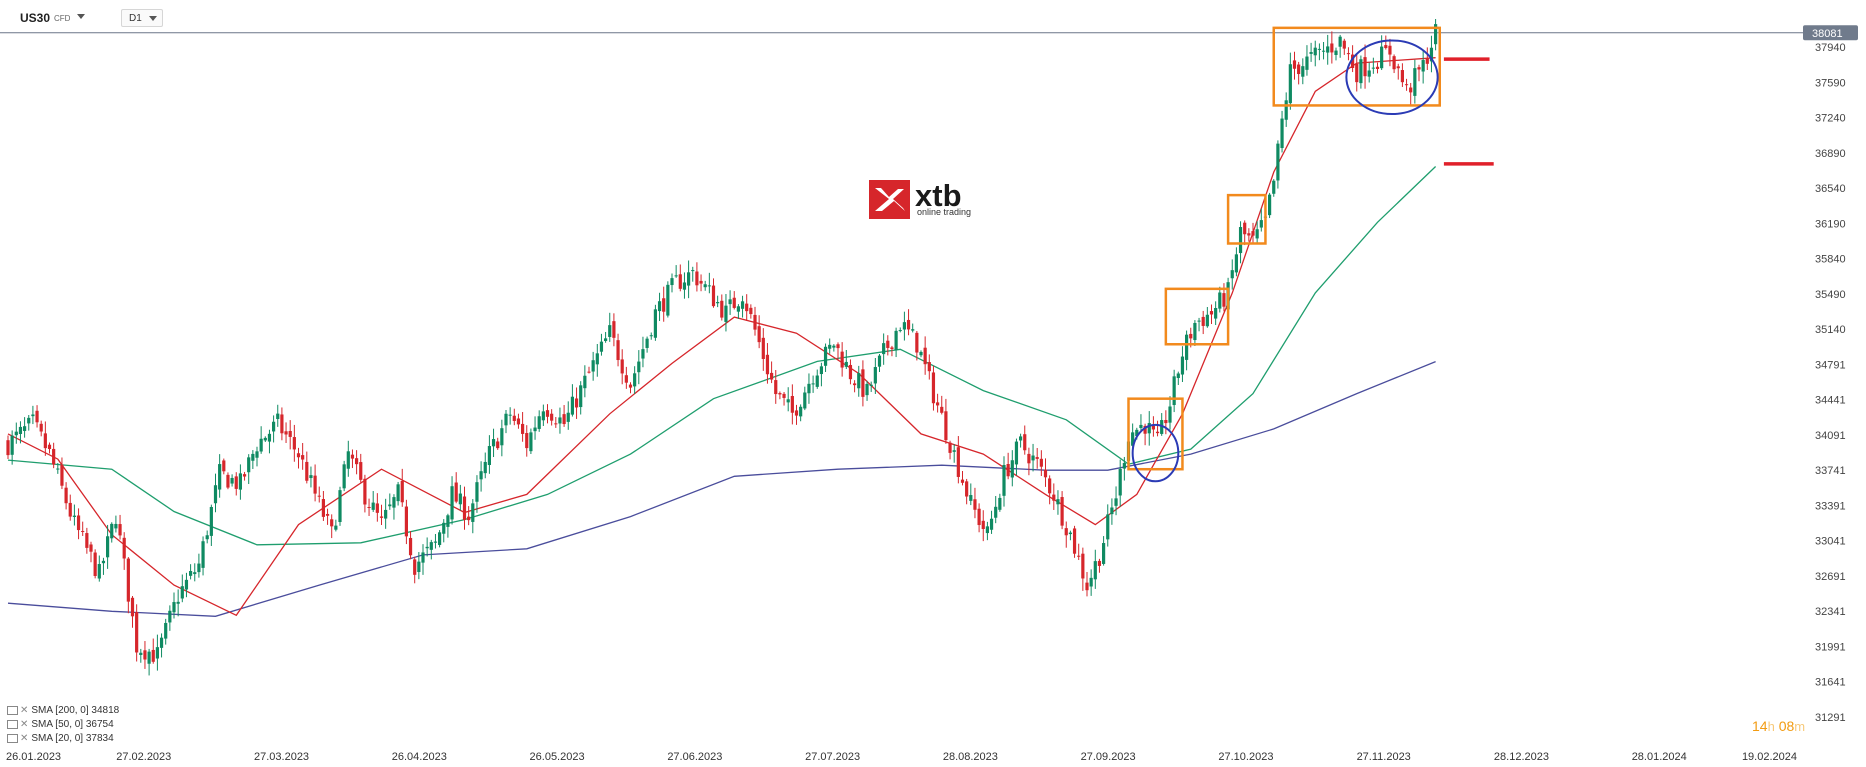 The width and height of the screenshot is (1866, 767). Describe the element at coordinates (35, 18) in the screenshot. I see `symbol-name: US30` at that location.